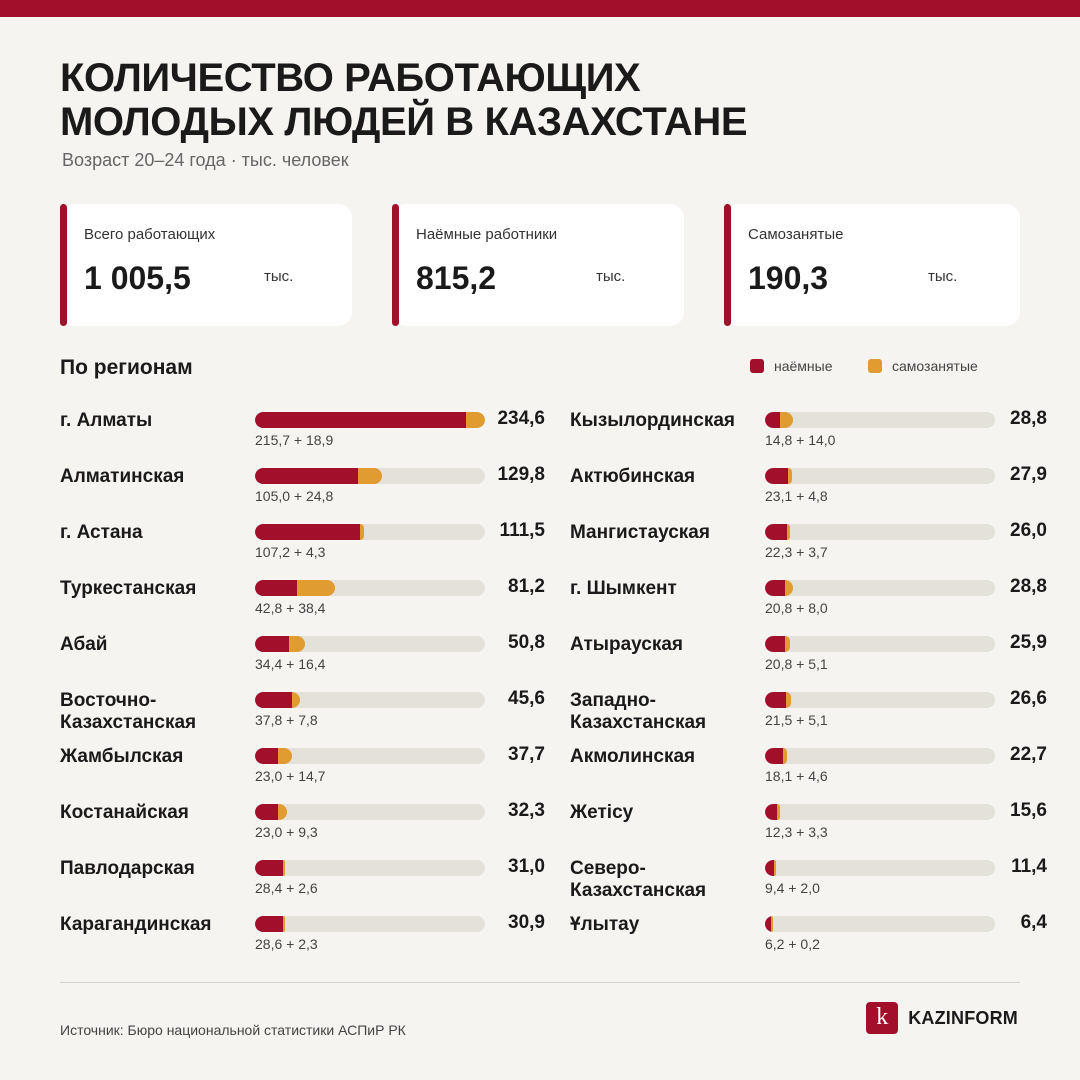  Describe the element at coordinates (521, 474) in the screenshot. I see `region-total: 129,8` at that location.